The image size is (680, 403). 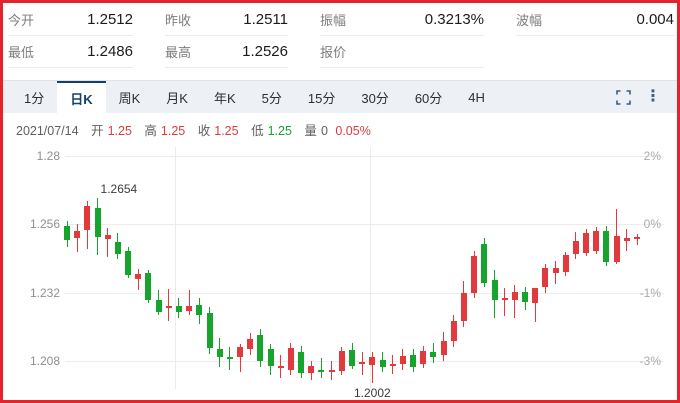 I want to click on tab-60分: 60分, so click(x=428, y=98).